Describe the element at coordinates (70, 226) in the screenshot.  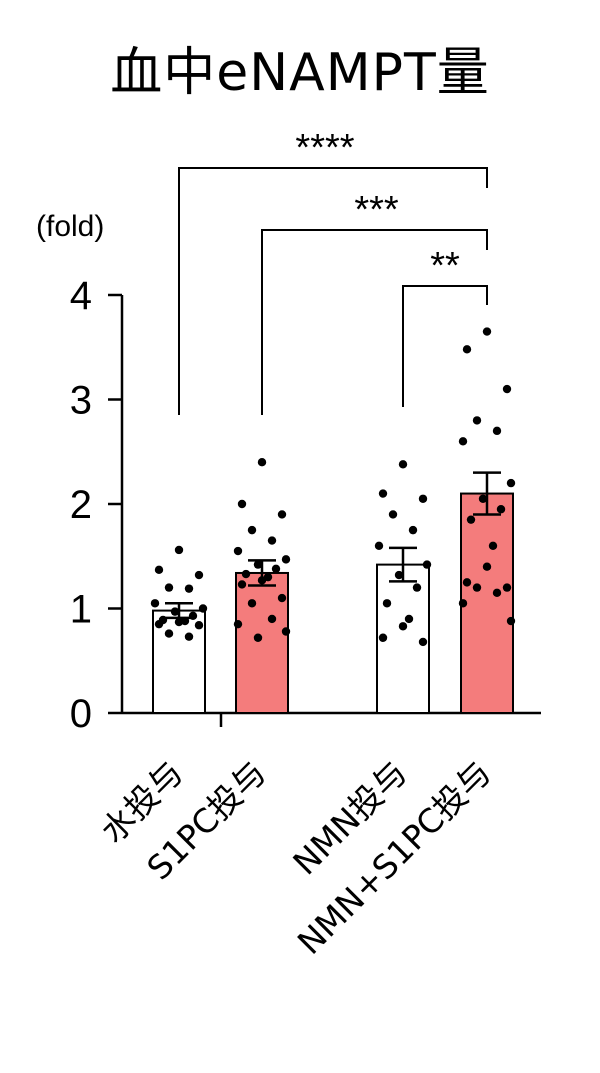
I see `y-axis-unit-label: (fold)` at that location.